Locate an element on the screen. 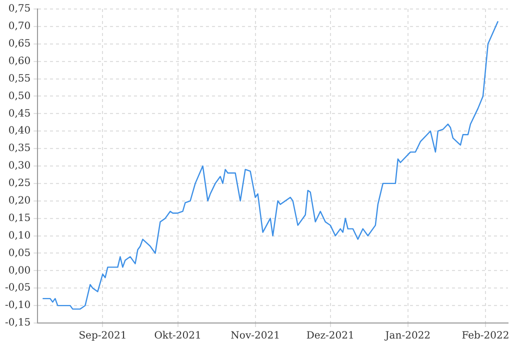  y-tick-label: 0,75 is located at coordinates (19, 9).